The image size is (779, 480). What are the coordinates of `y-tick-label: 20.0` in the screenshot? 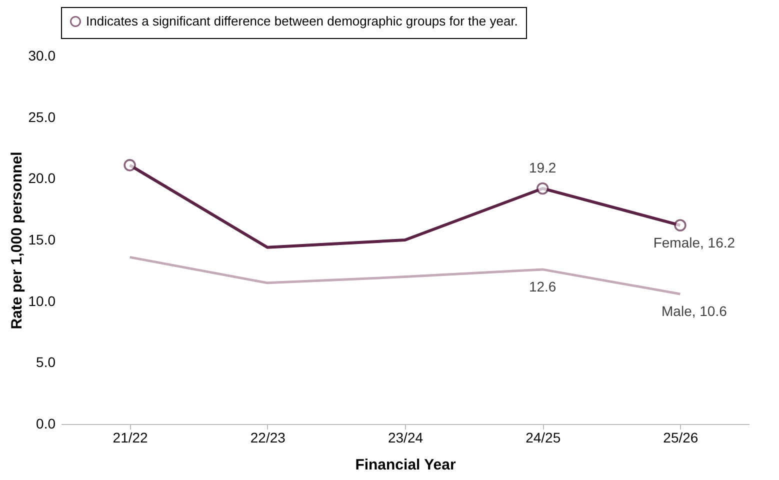 It's located at (42, 178).